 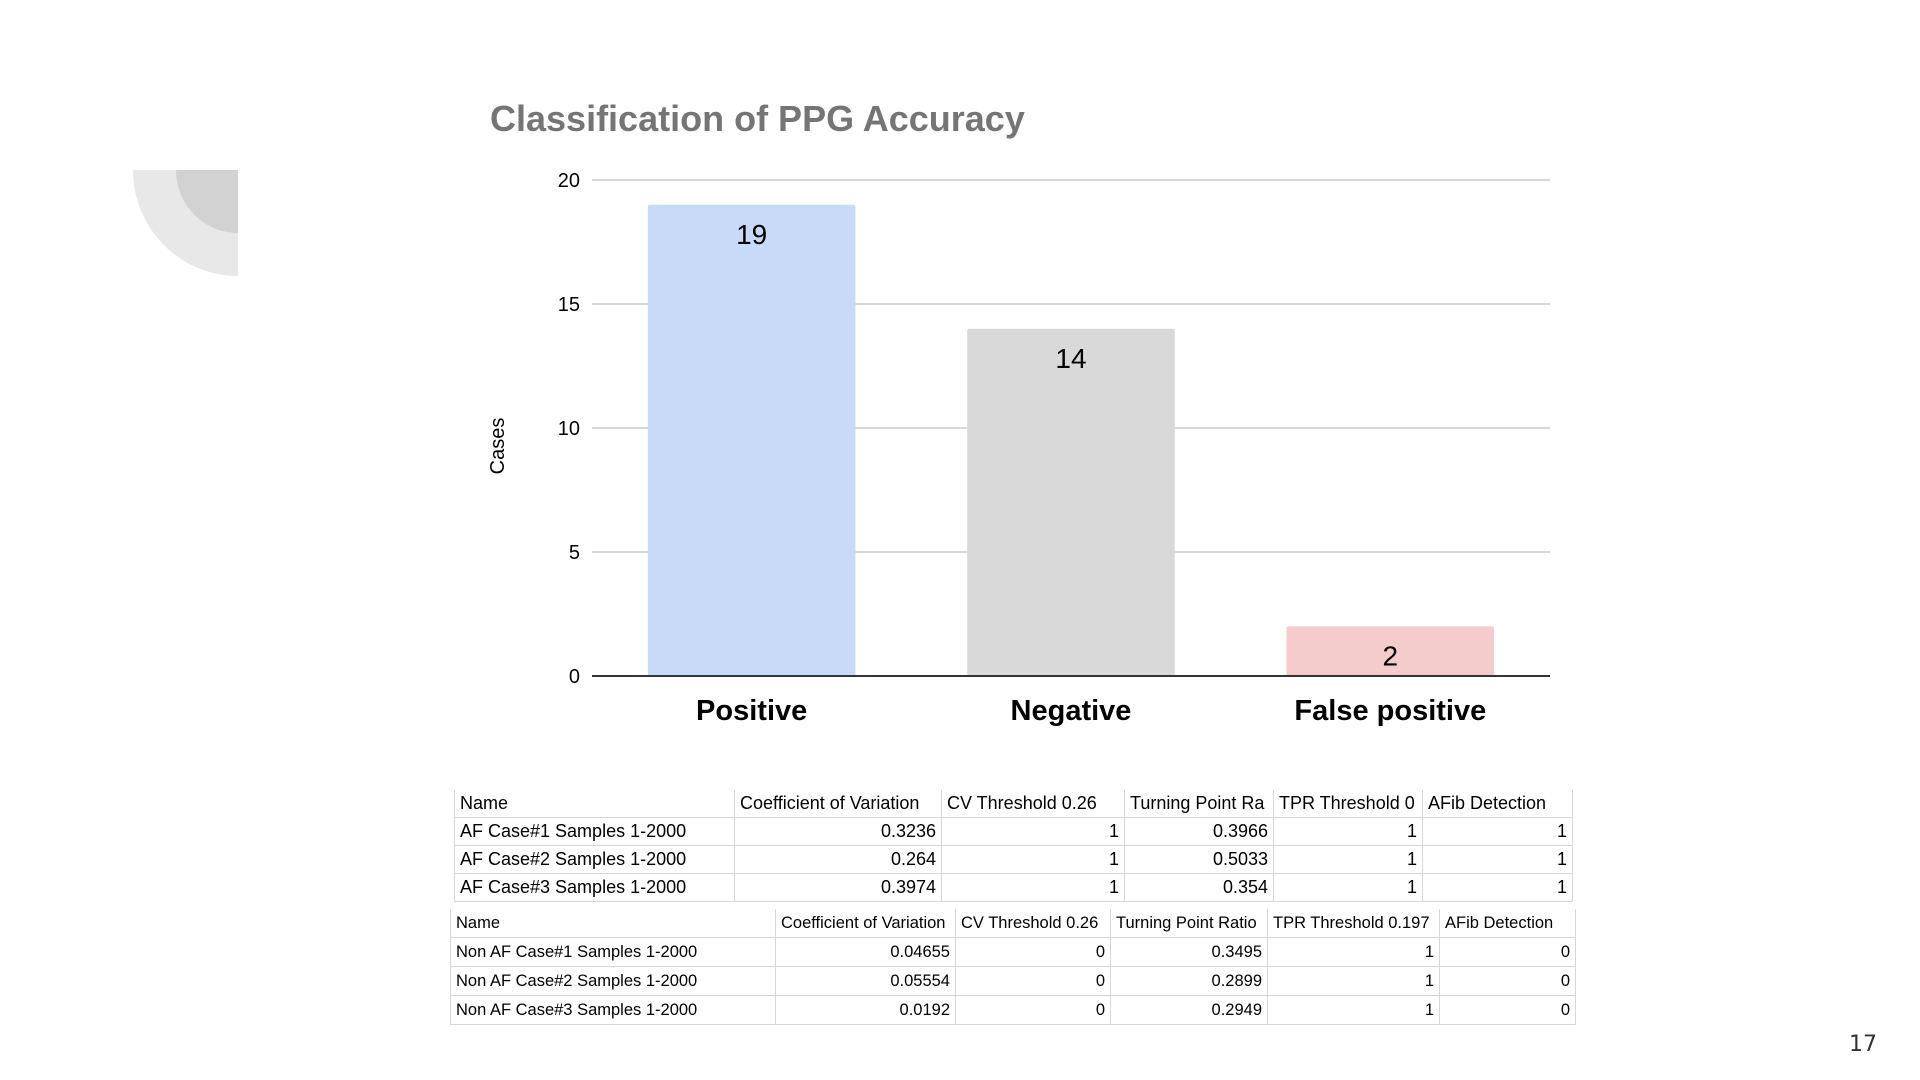 What do you see at coordinates (865, 952) in the screenshot?
I see `non-af-cell: 0.04655` at bounding box center [865, 952].